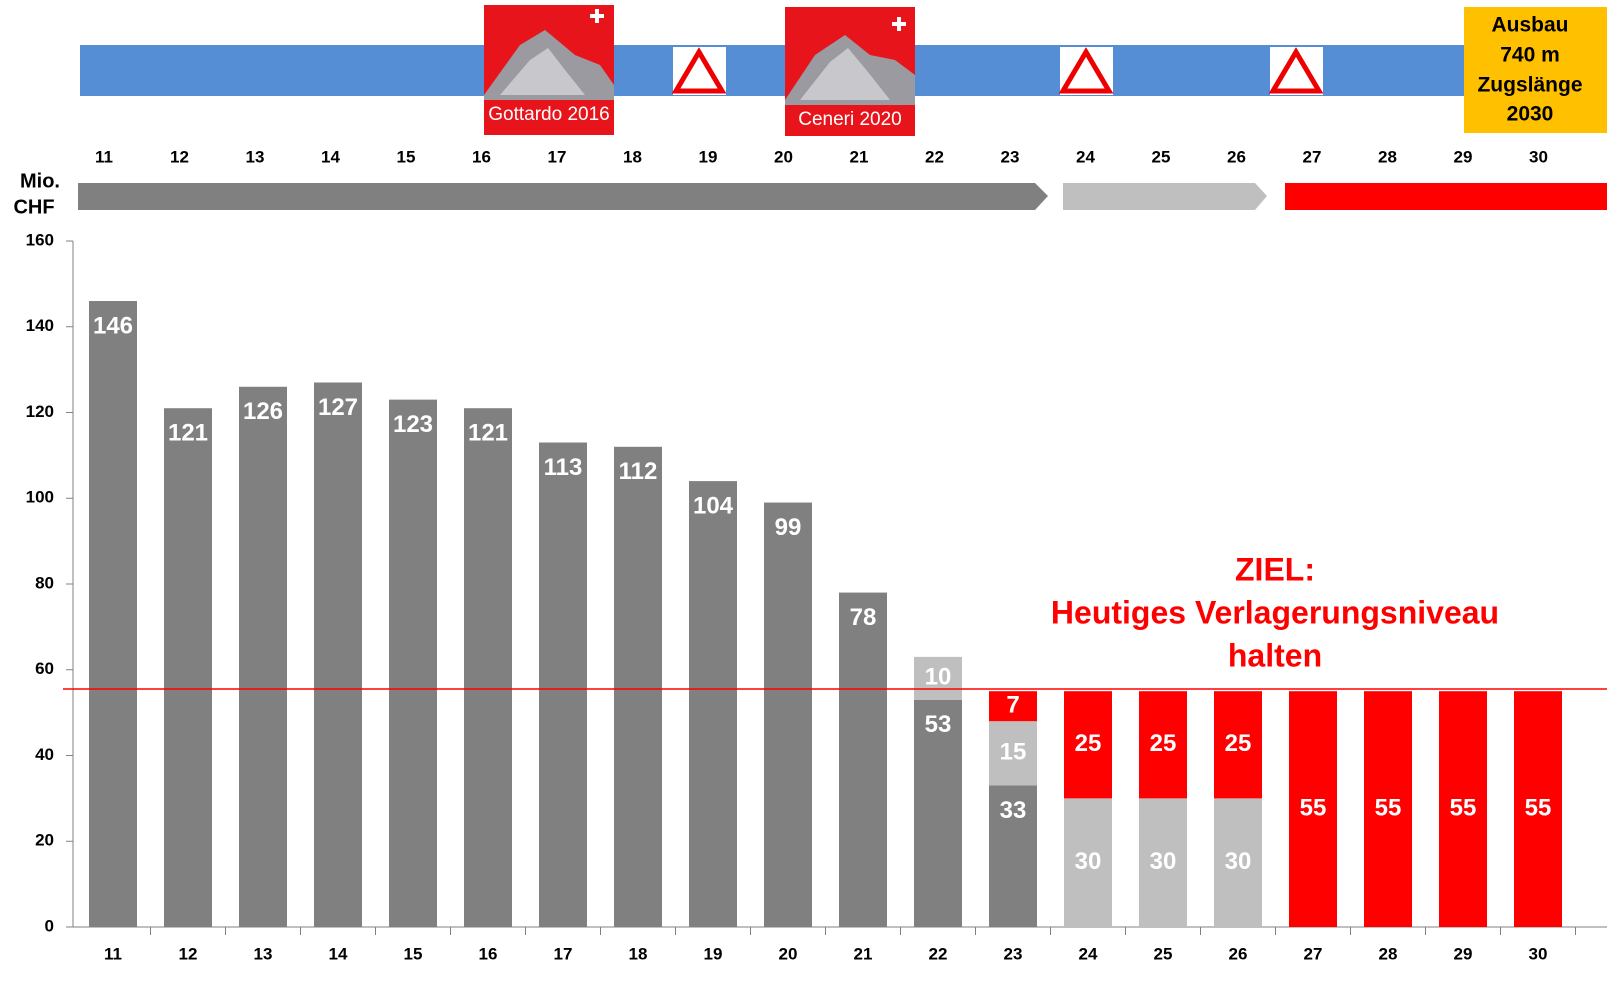 This screenshot has height=993, width=1607. Describe the element at coordinates (549, 70) in the screenshot. I see `milestone-gottardo: Gottardo 2016` at that location.